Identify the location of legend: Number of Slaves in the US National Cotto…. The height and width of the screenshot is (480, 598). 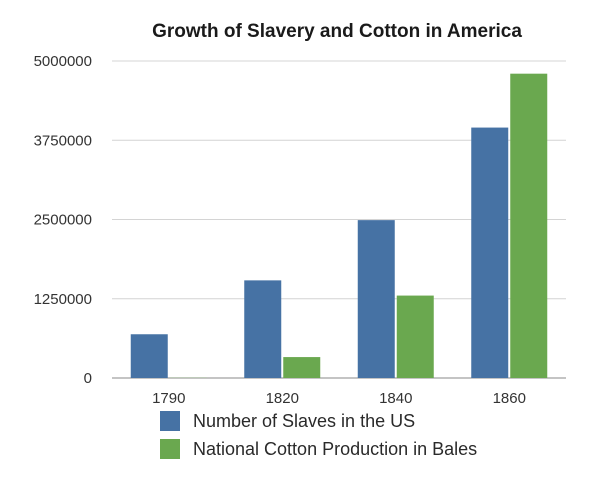
(318, 435).